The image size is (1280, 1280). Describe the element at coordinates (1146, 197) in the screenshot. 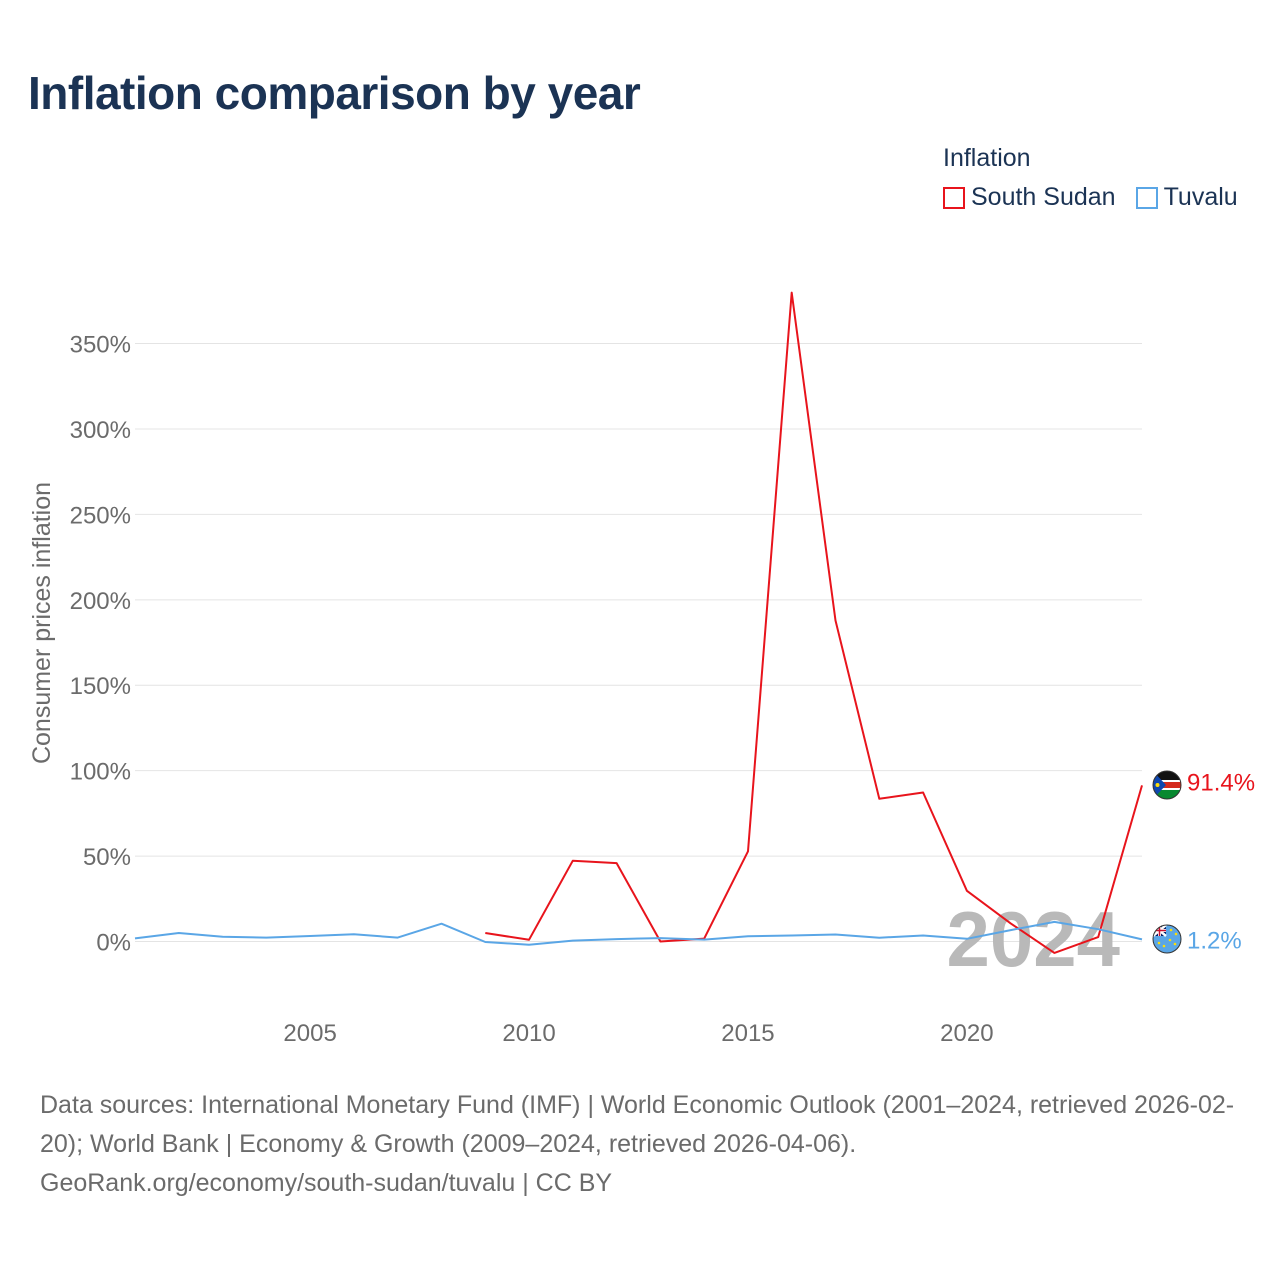

I see `legend-swatch-tuvalu` at that location.